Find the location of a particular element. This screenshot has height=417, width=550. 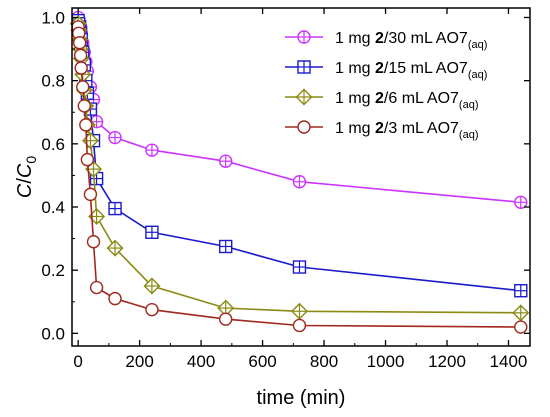

x-tick-label: 0 is located at coordinates (77, 361).